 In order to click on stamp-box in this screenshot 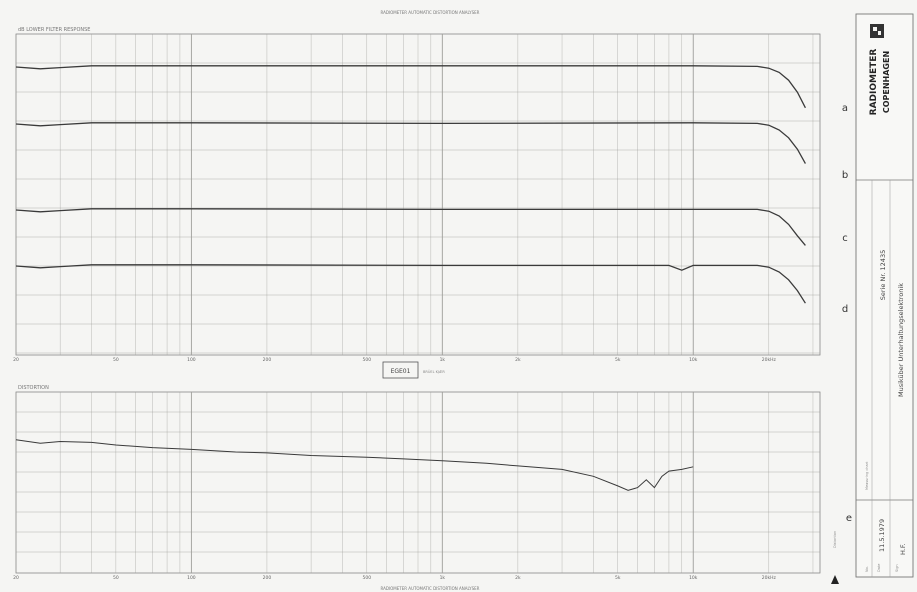, I will do `click(400, 370)`.